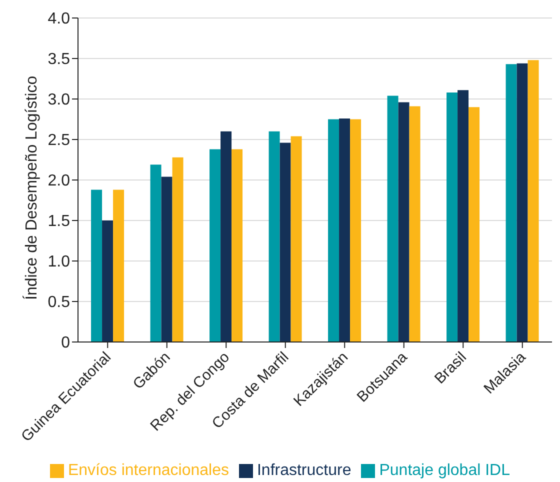  Describe the element at coordinates (59, 262) in the screenshot. I see `y-tick-label: 1.0` at that location.